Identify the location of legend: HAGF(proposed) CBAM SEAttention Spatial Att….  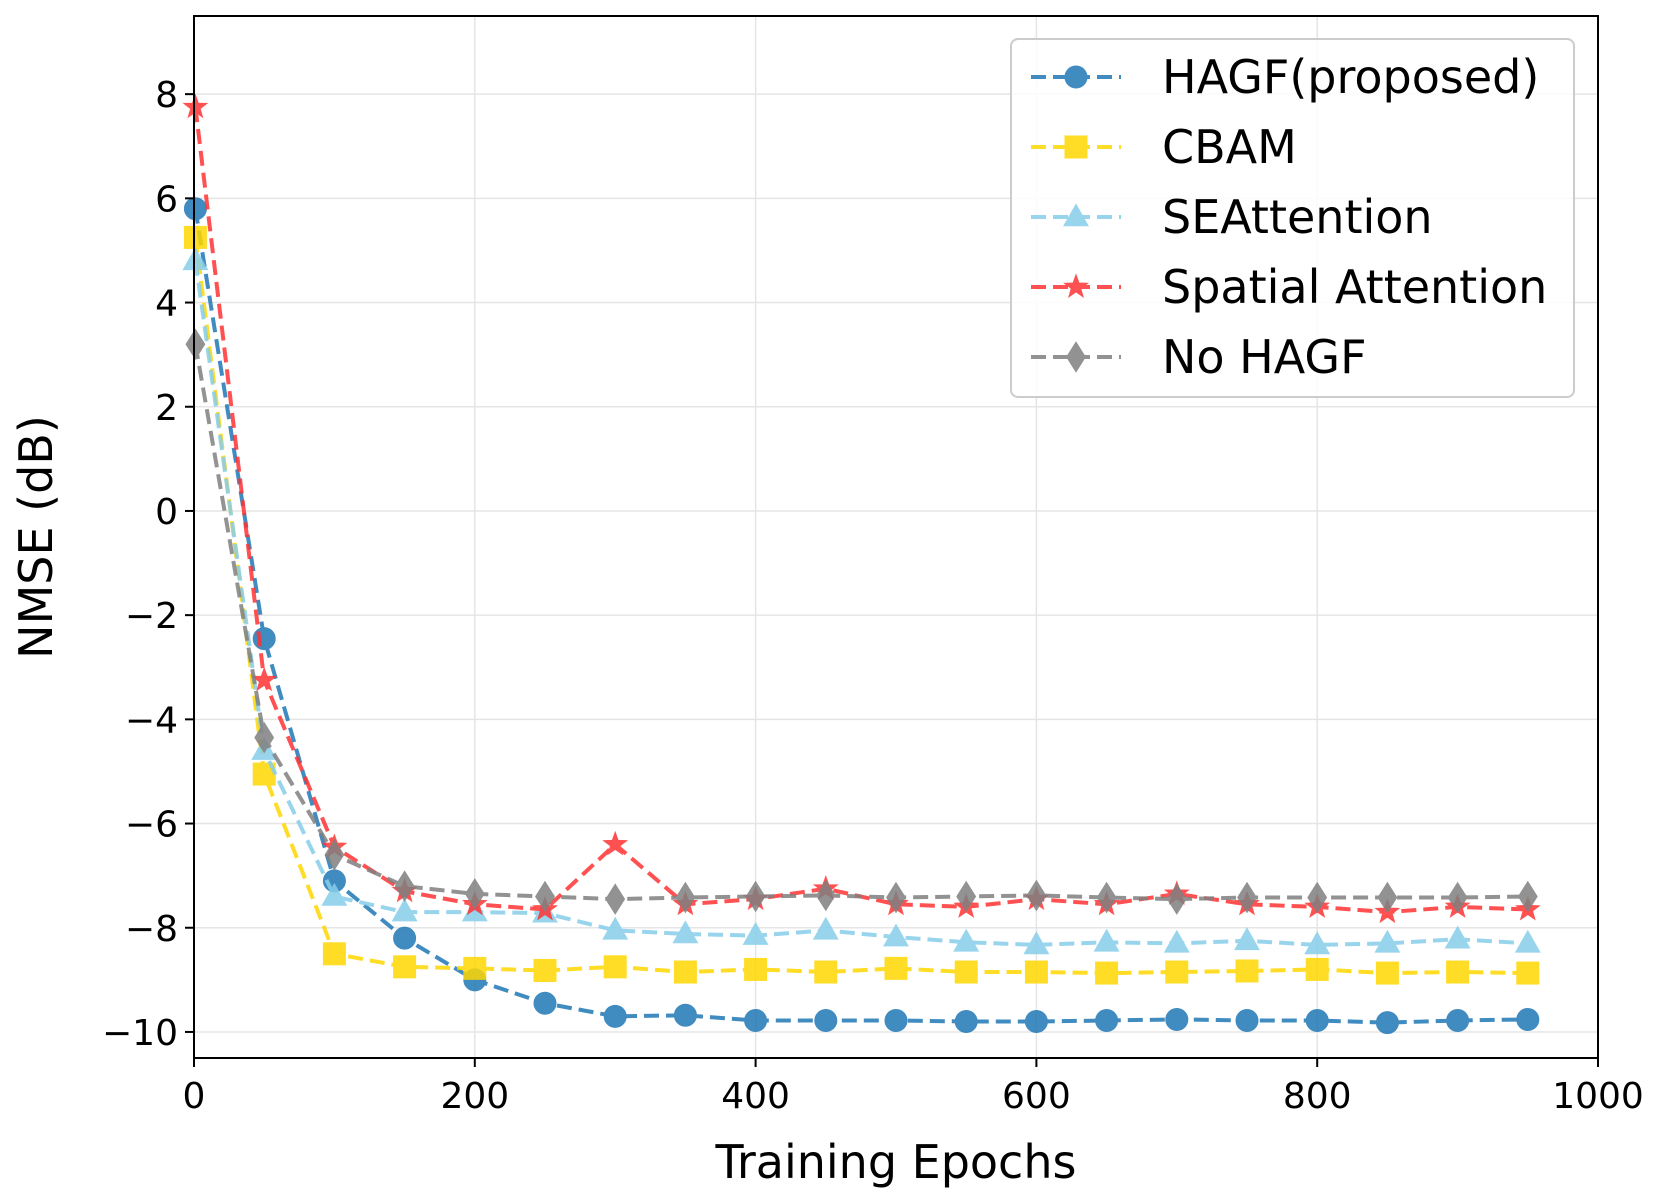
(1292, 218).